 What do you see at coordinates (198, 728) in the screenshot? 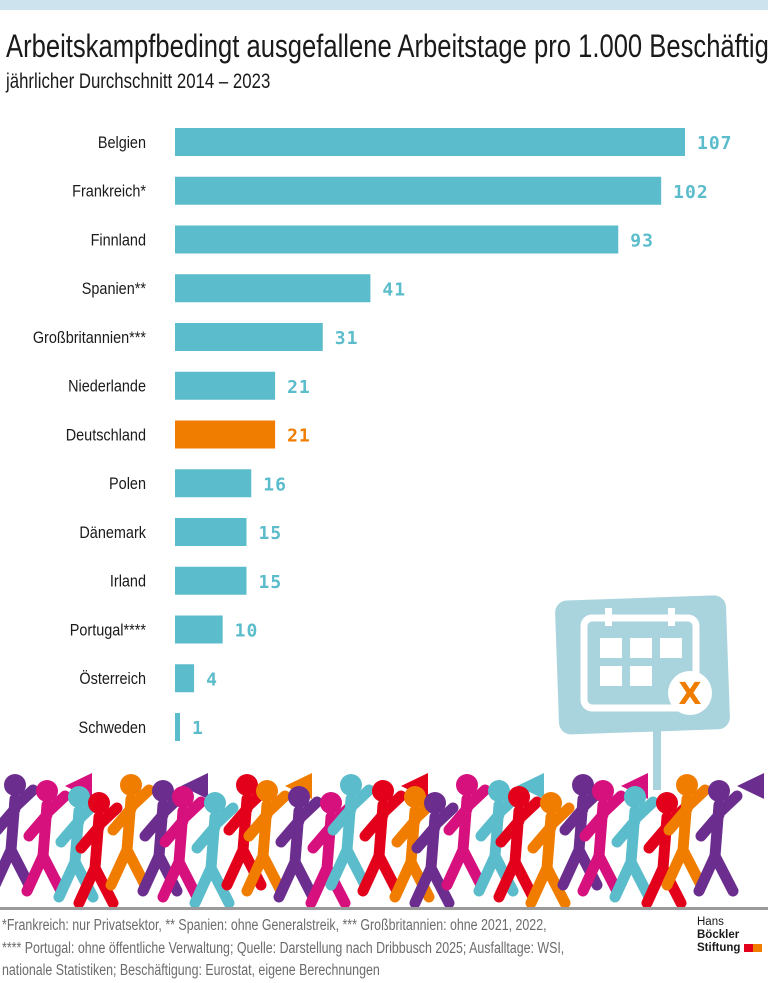
I see `value-label: 1` at bounding box center [198, 728].